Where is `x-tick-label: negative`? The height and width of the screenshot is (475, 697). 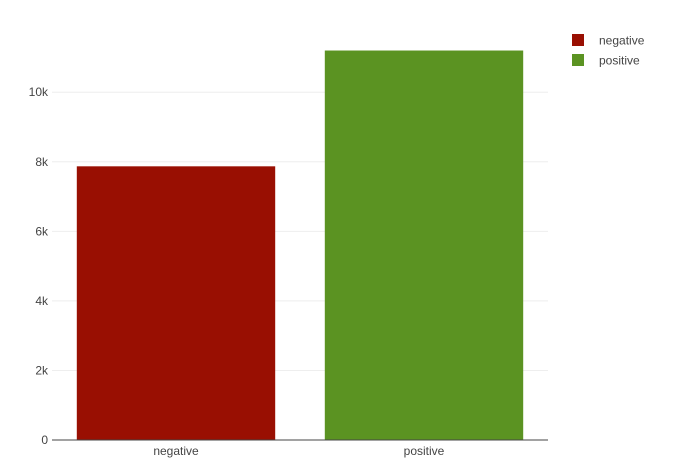
x-tick-label: negative is located at coordinates (176, 451).